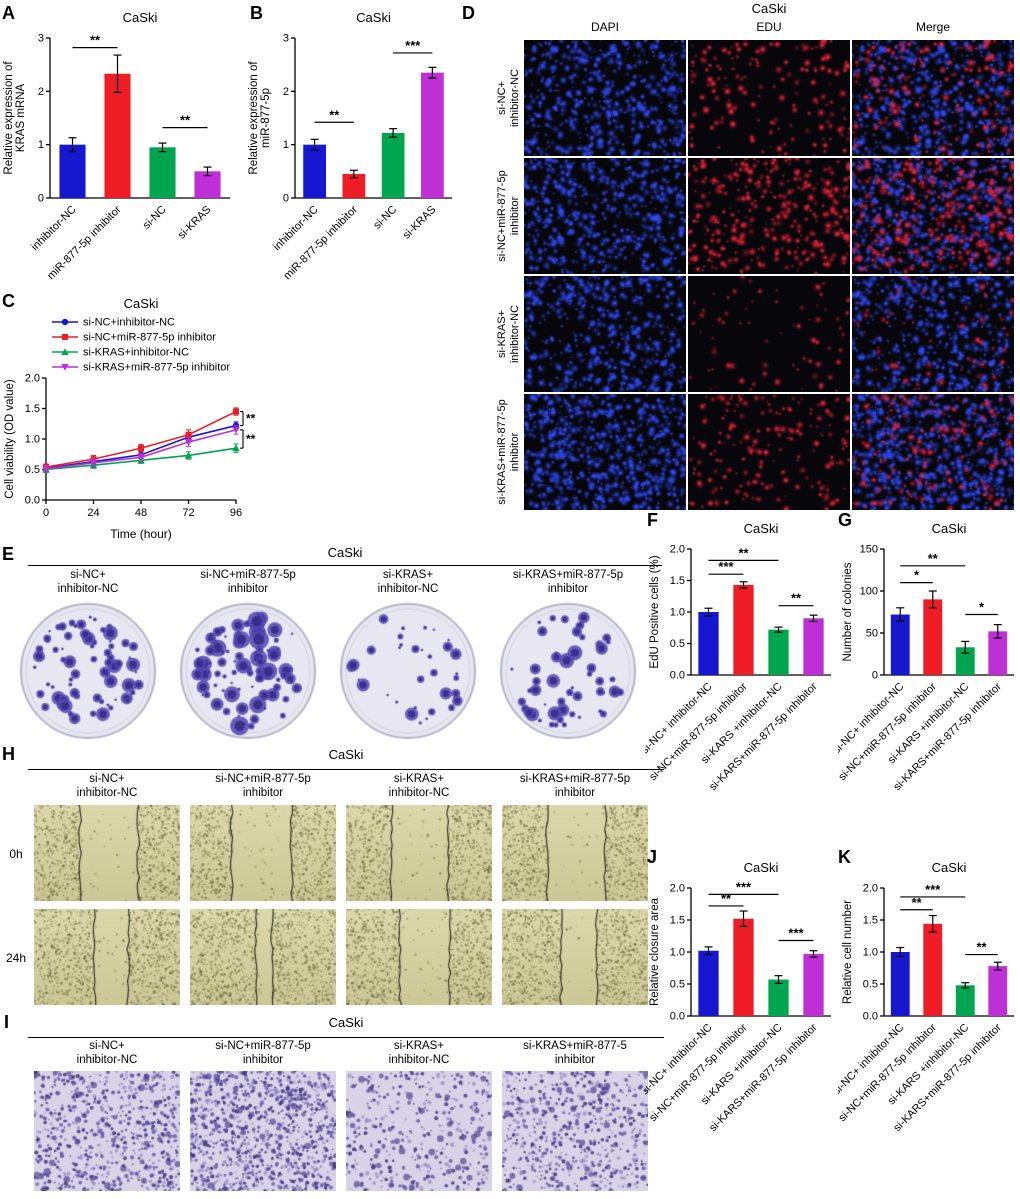 The height and width of the screenshot is (1199, 1020). Describe the element at coordinates (655, 611) in the screenshot. I see `svg-text: EdU Positive cells (%)` at that location.